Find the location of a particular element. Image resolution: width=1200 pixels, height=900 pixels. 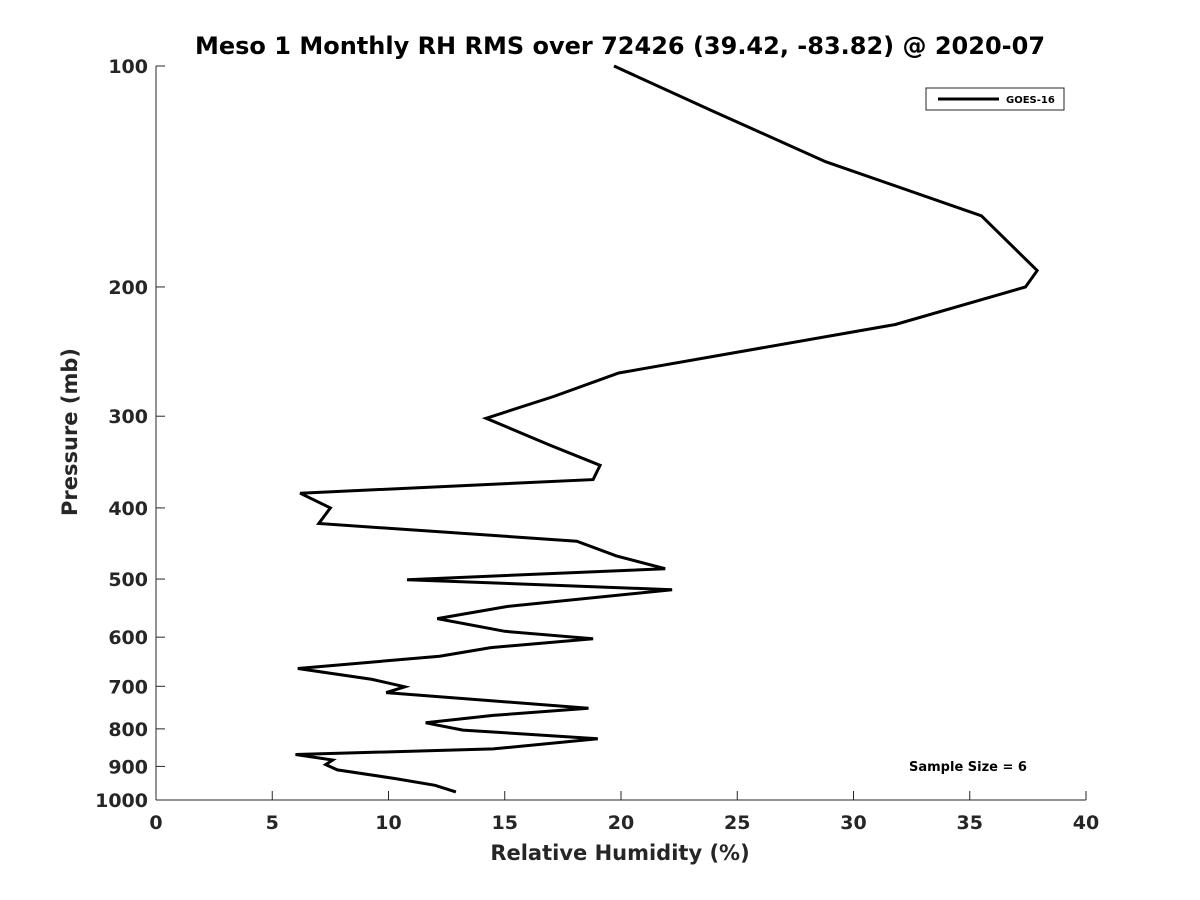

y-tick-label: 1000 is located at coordinates (121, 801).